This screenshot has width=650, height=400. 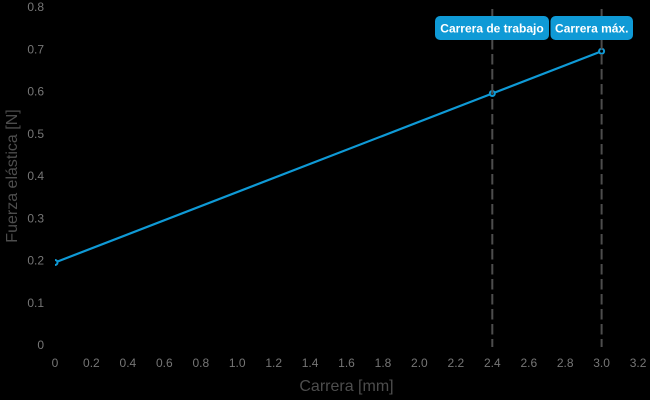 What do you see at coordinates (346, 363) in the screenshot?
I see `svg-text: 1.6` at bounding box center [346, 363].